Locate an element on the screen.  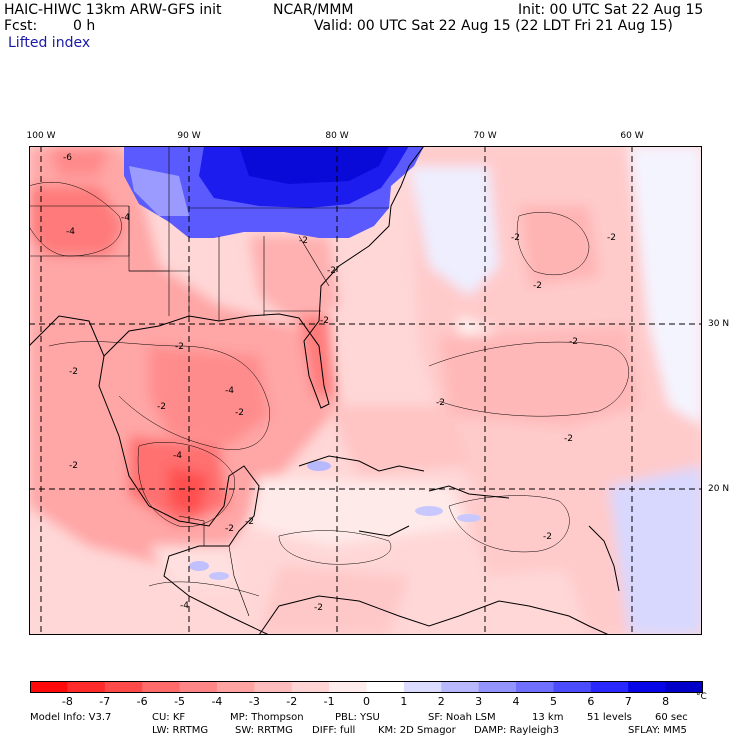
color-bar-tick-label: 7 is located at coordinates (628, 701).